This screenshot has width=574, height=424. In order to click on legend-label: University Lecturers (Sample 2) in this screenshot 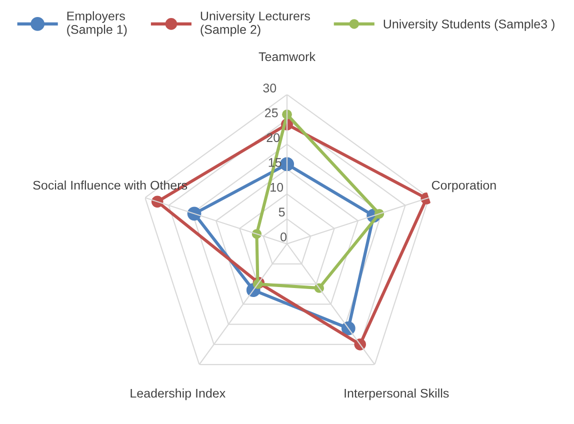, I will do `click(255, 23)`.